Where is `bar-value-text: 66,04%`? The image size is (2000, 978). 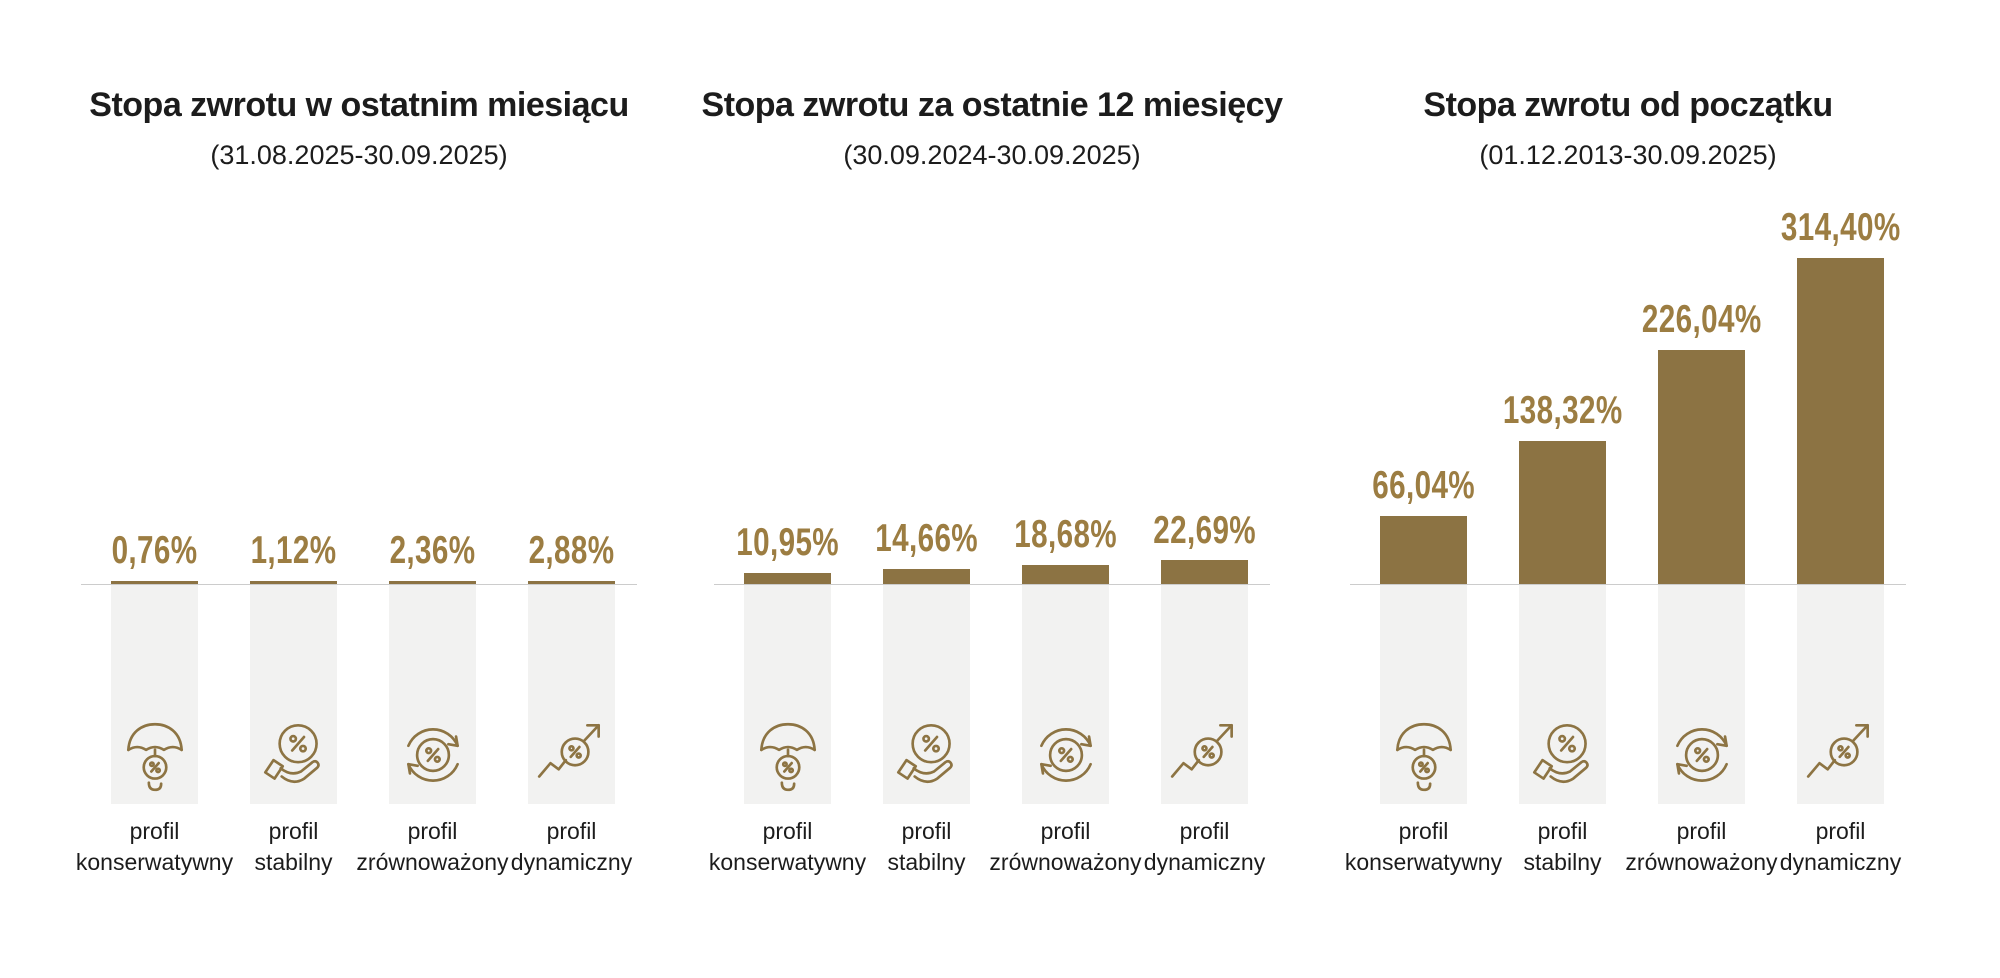 bar-value-text: 66,04% is located at coordinates (1423, 485).